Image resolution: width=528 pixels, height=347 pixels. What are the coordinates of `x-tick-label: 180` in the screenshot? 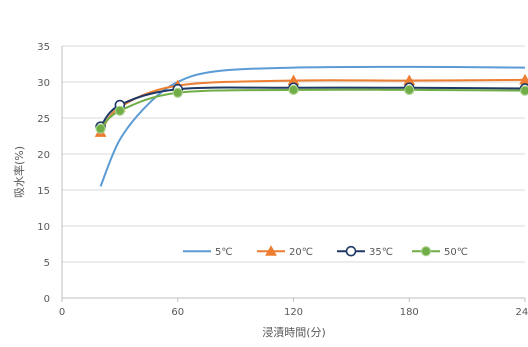 It's located at (409, 312).